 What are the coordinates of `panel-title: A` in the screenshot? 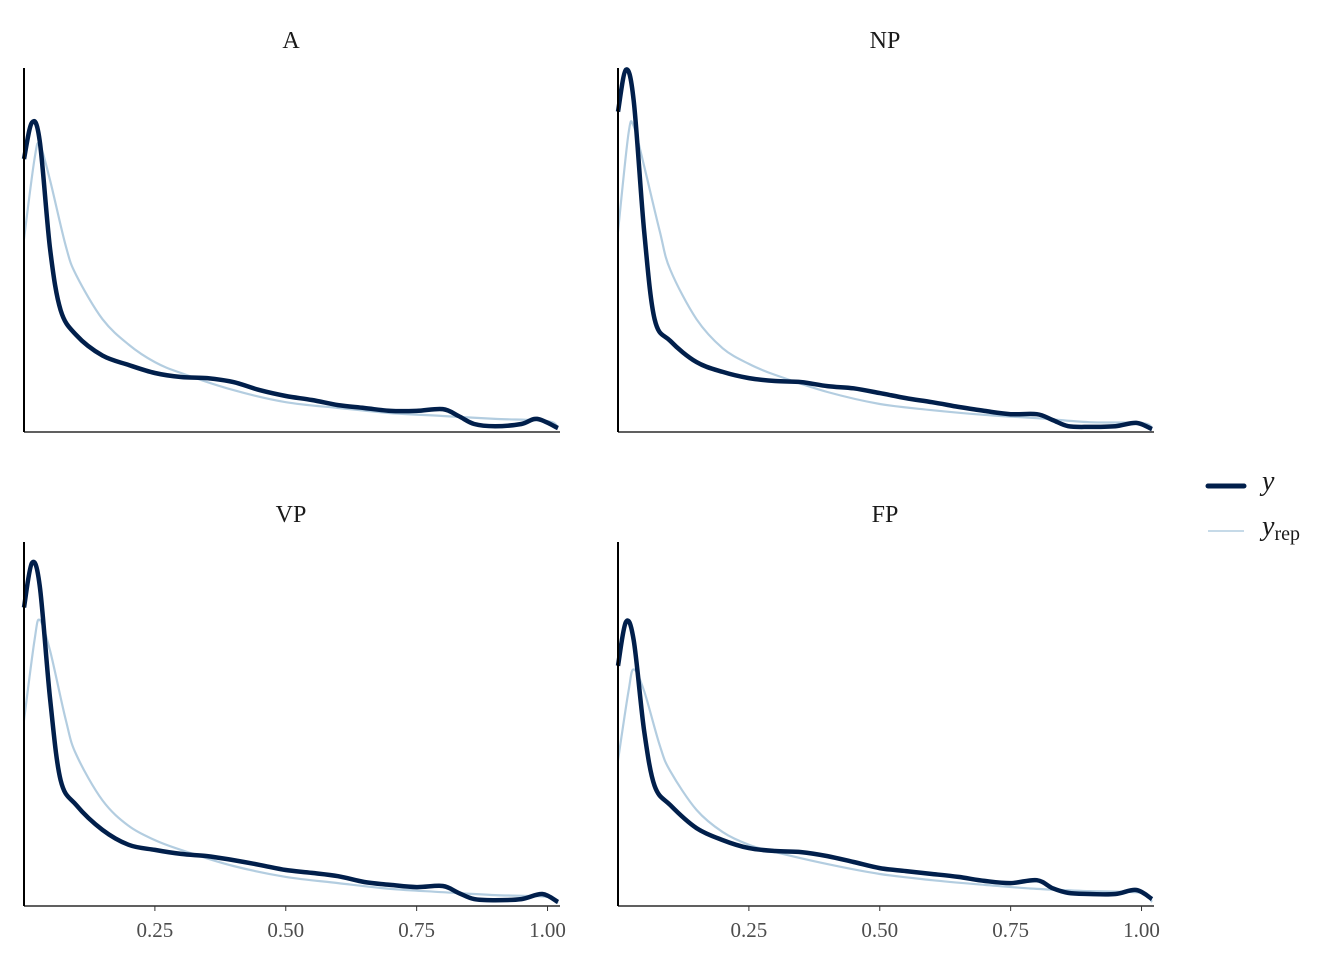 It's located at (291, 41).